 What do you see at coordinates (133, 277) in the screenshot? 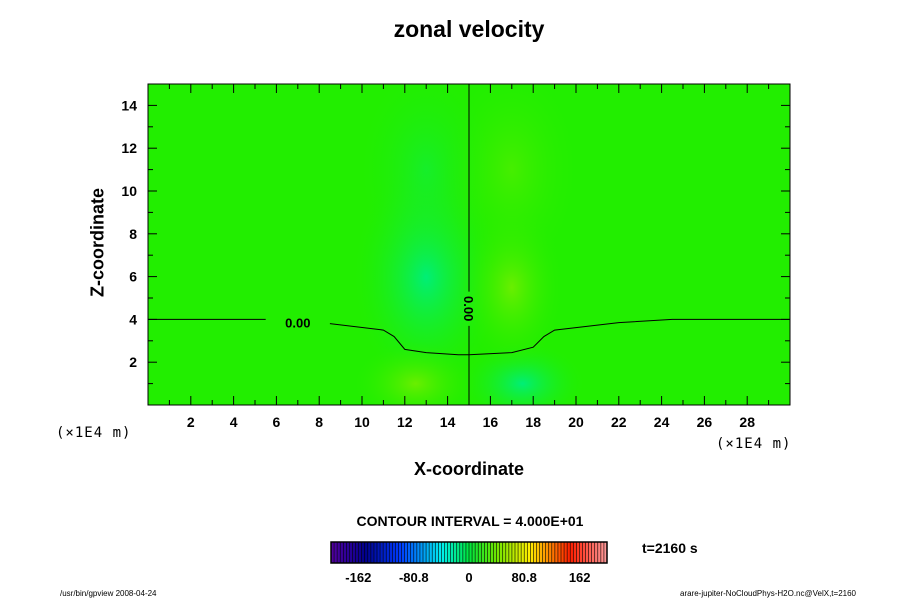
I see `y-tick-label: 6` at bounding box center [133, 277].